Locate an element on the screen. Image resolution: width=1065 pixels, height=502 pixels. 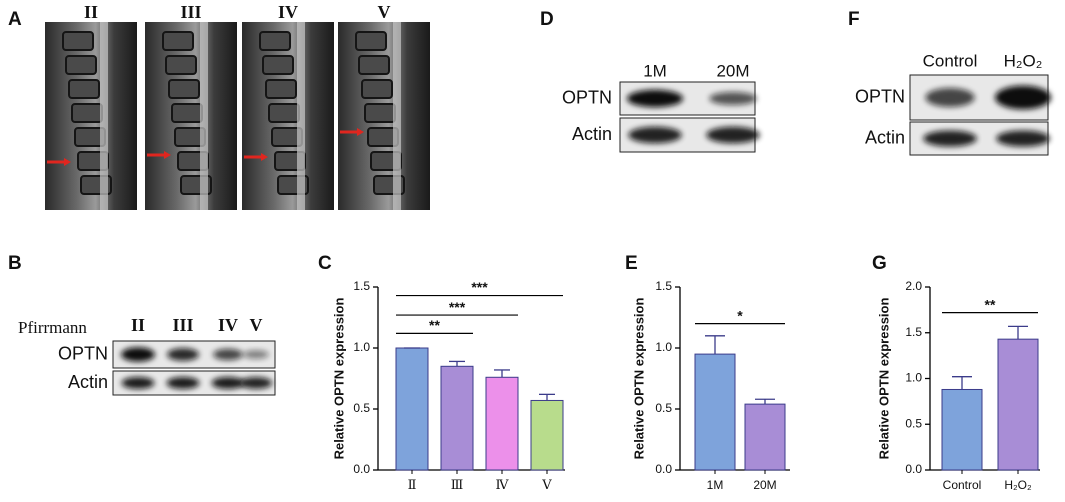
panel-label: F is located at coordinates (854, 19).